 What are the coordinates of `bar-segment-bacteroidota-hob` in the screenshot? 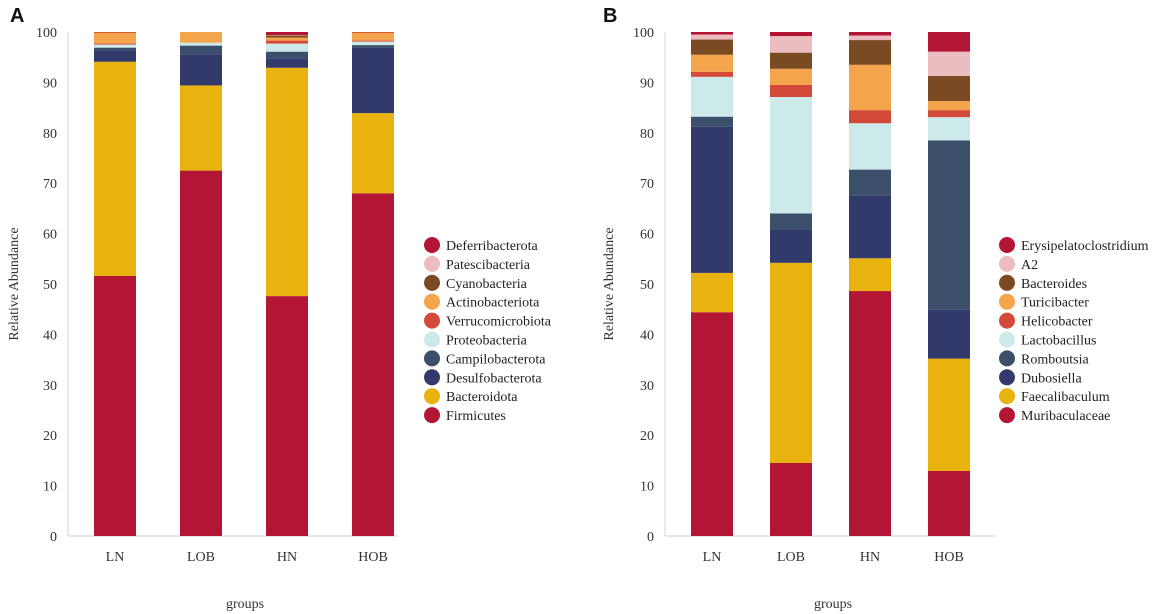 It's located at (373, 153).